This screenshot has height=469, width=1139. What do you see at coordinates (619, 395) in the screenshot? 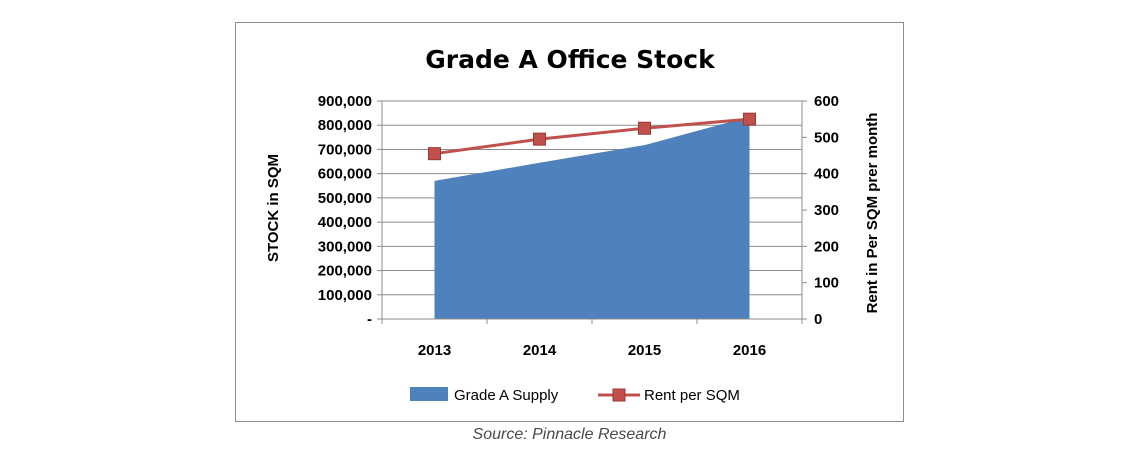
I see `legend-marker-rent-per-sqm` at bounding box center [619, 395].